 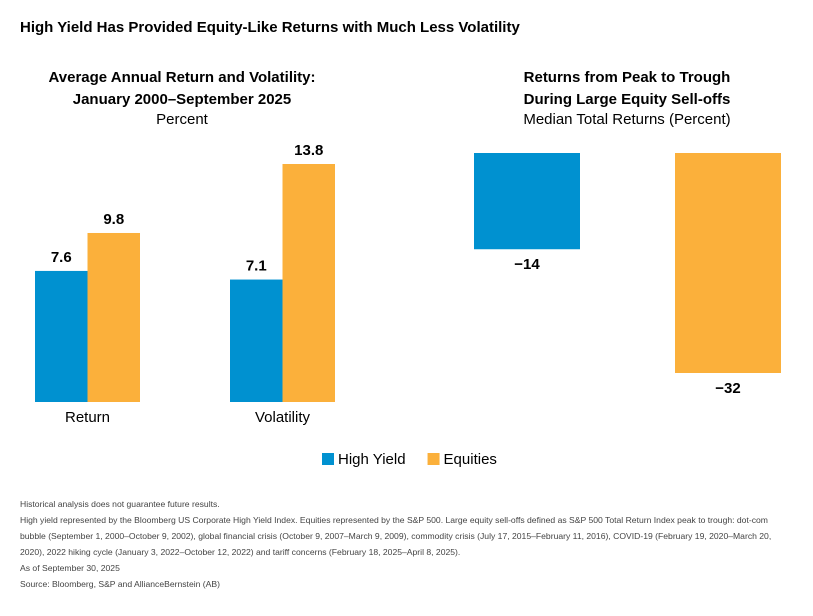 I want to click on x-tick-label: Return, so click(x=87, y=417).